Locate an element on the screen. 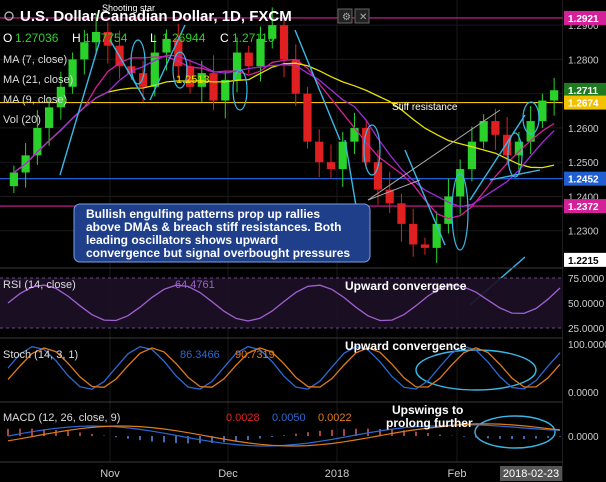  macd-histogram is located at coordinates (284, 436).